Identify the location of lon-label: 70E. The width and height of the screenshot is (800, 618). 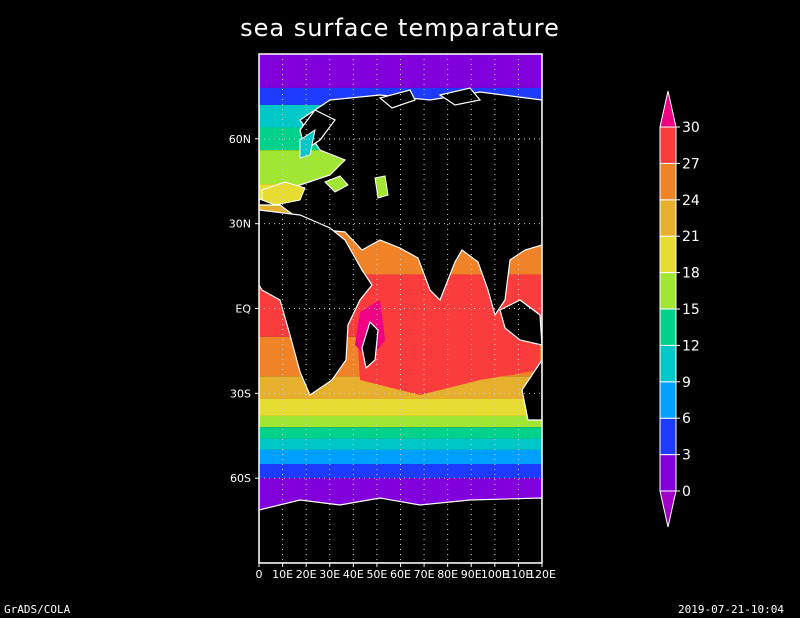
(424, 574).